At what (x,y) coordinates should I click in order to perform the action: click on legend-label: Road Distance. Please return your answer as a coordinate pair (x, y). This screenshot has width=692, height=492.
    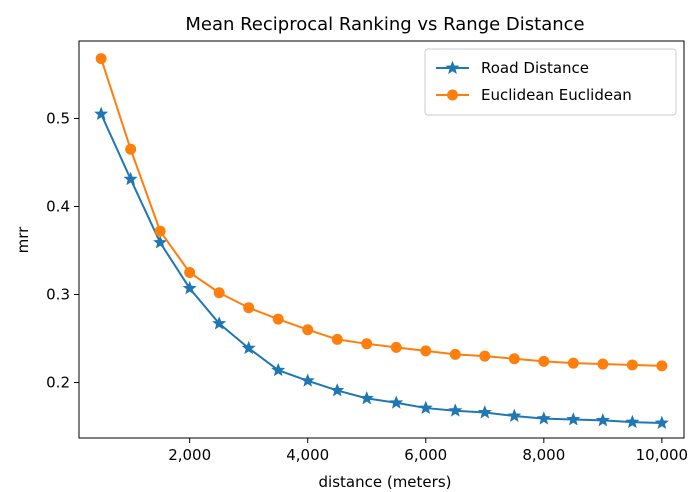
    Looking at the image, I should click on (535, 68).